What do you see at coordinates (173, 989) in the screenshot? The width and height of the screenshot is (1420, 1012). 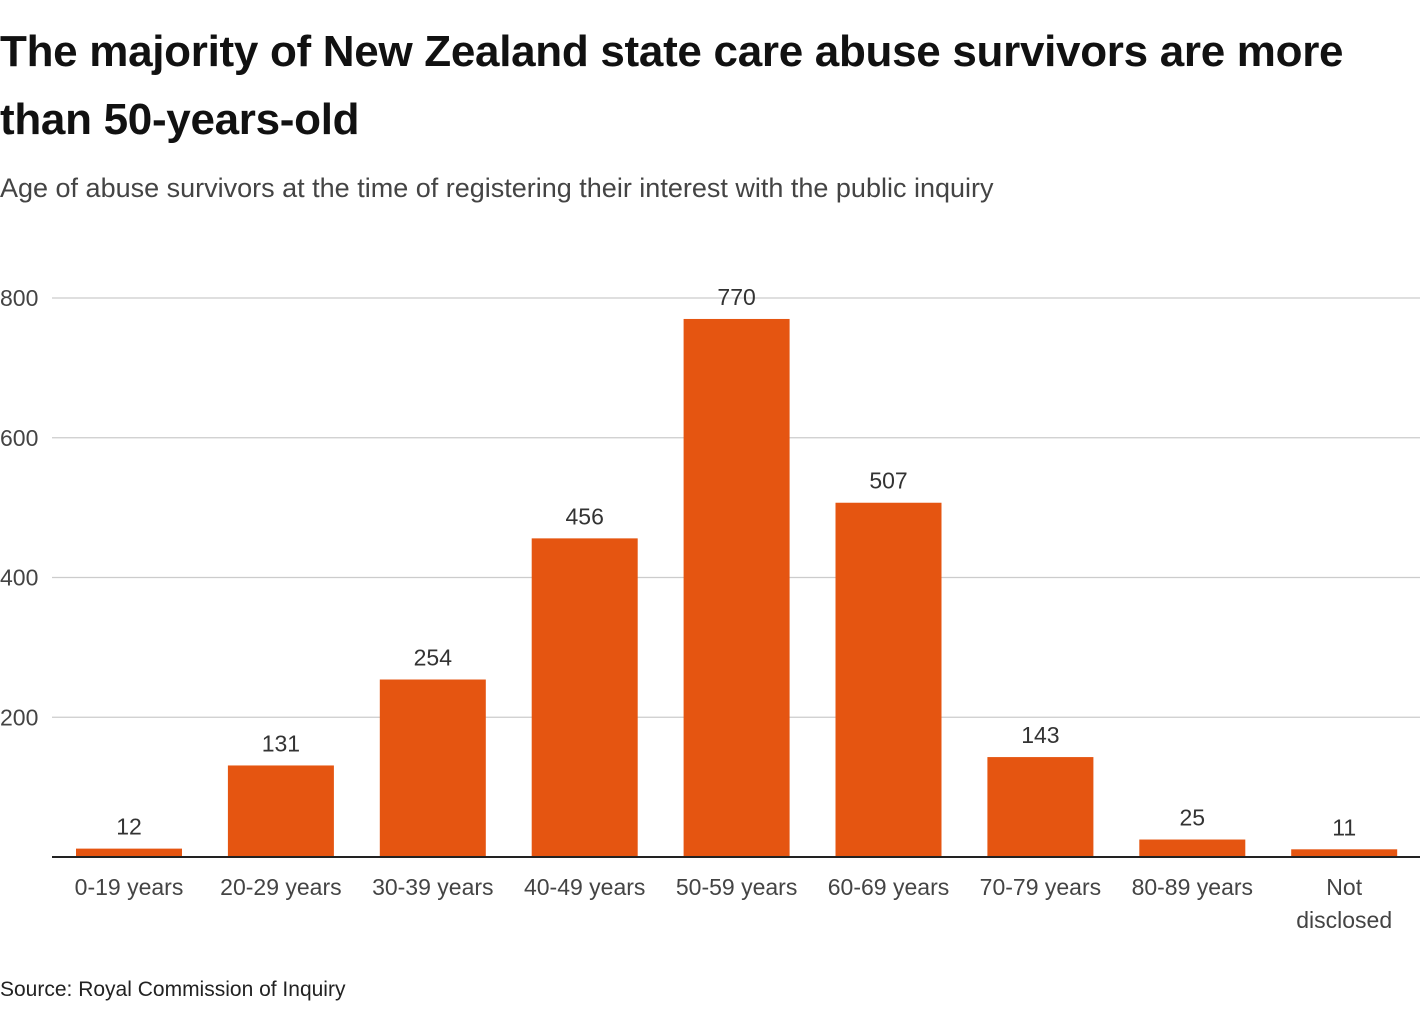 I see `source-note: Source: Royal Commission of Inquiry` at bounding box center [173, 989].